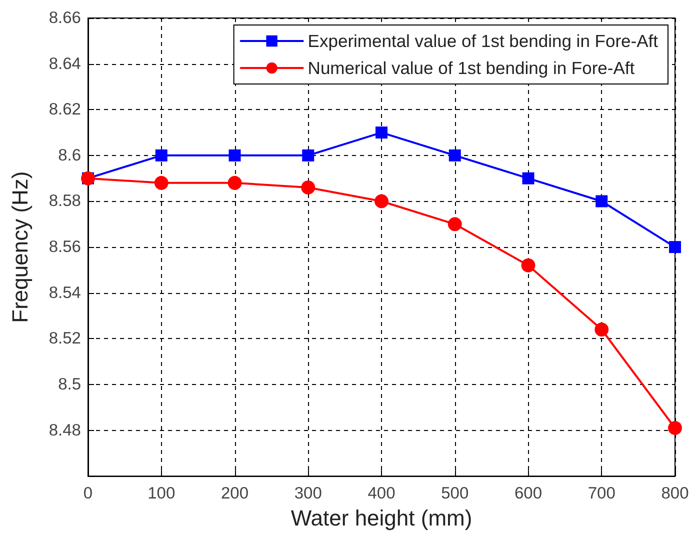 The image size is (693, 534). What do you see at coordinates (64, 430) in the screenshot?
I see `y-tick-label: 8.48` at bounding box center [64, 430].